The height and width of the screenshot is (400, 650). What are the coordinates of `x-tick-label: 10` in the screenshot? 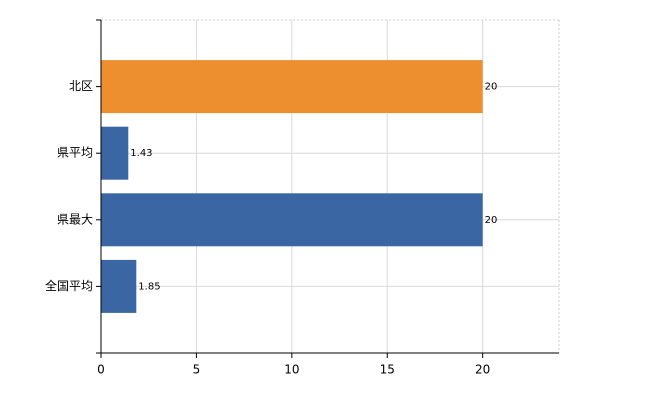 It's located at (291, 370).